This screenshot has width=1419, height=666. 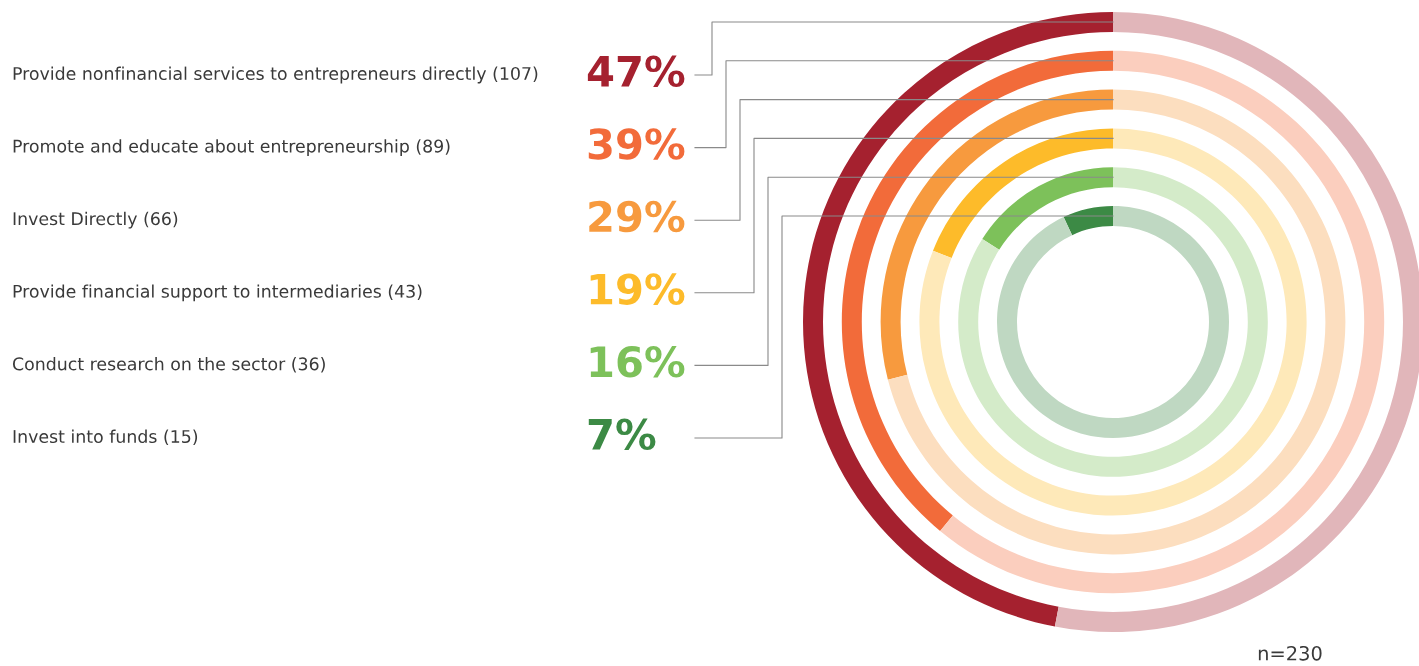 What do you see at coordinates (622, 434) in the screenshot?
I see `data-label: 7%` at bounding box center [622, 434].